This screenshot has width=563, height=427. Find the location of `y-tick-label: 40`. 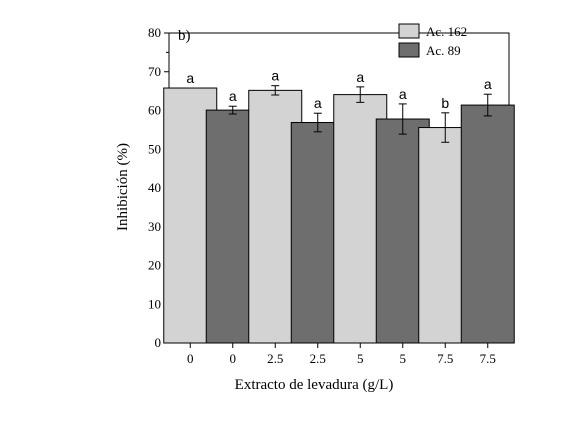

y-tick-label: 40 is located at coordinates (154, 187).